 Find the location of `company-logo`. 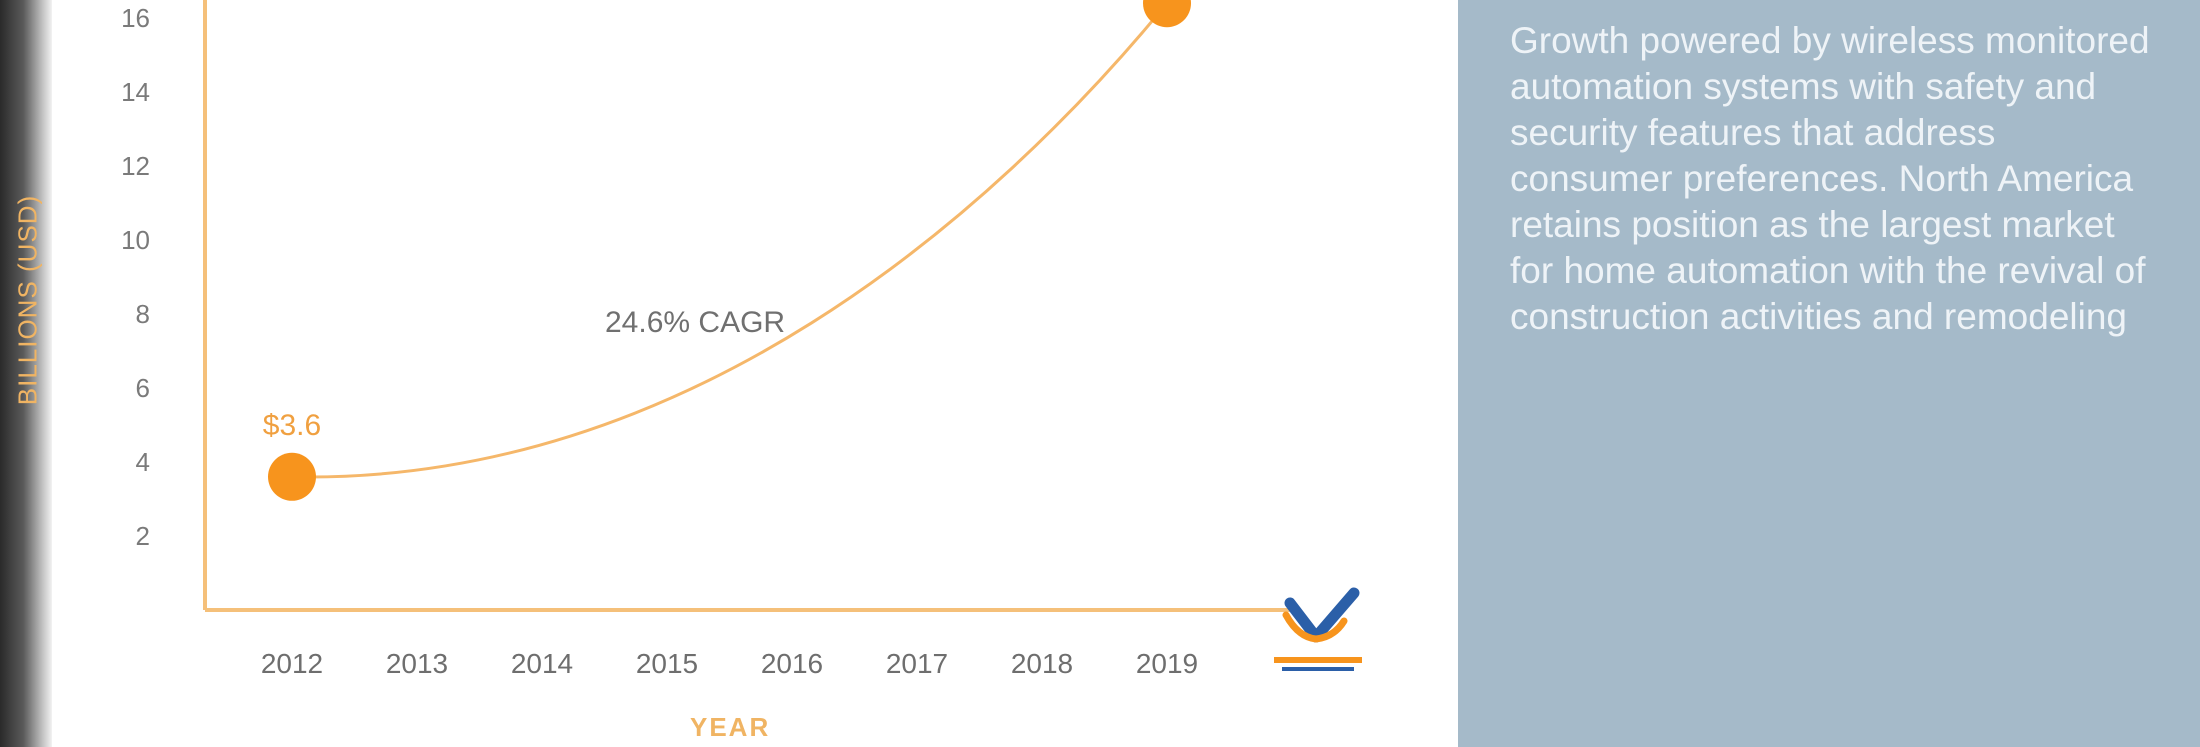

company-logo is located at coordinates (1318, 629).